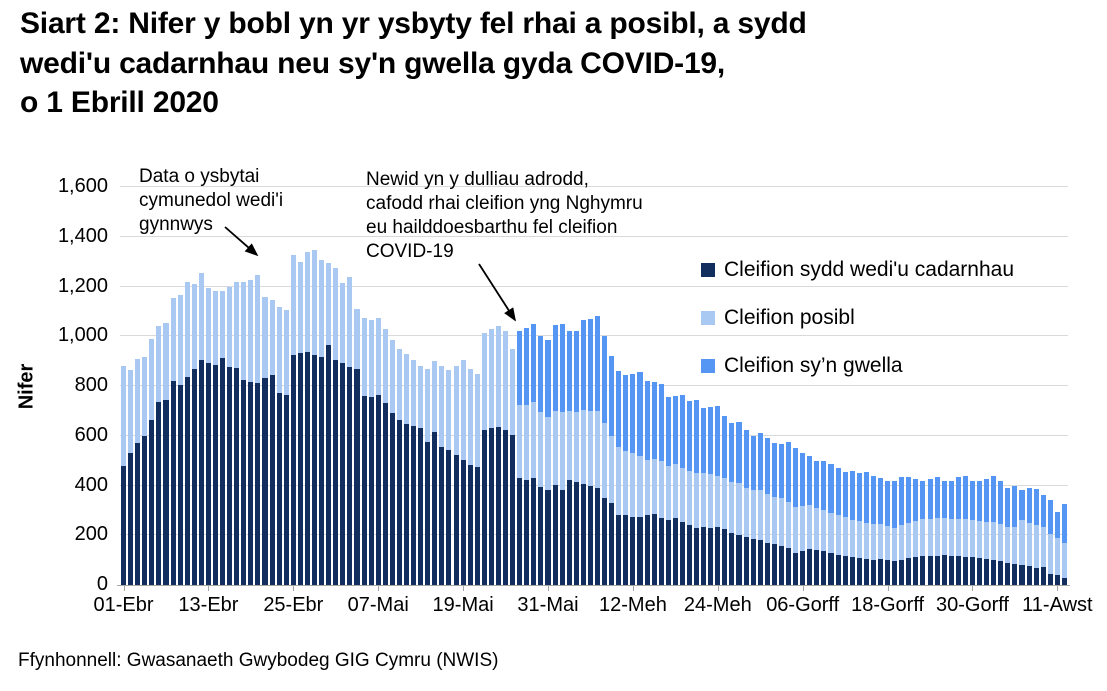 The width and height of the screenshot is (1107, 691). Describe the element at coordinates (123, 605) in the screenshot. I see `x-tick-label: 01-Ebr` at that location.